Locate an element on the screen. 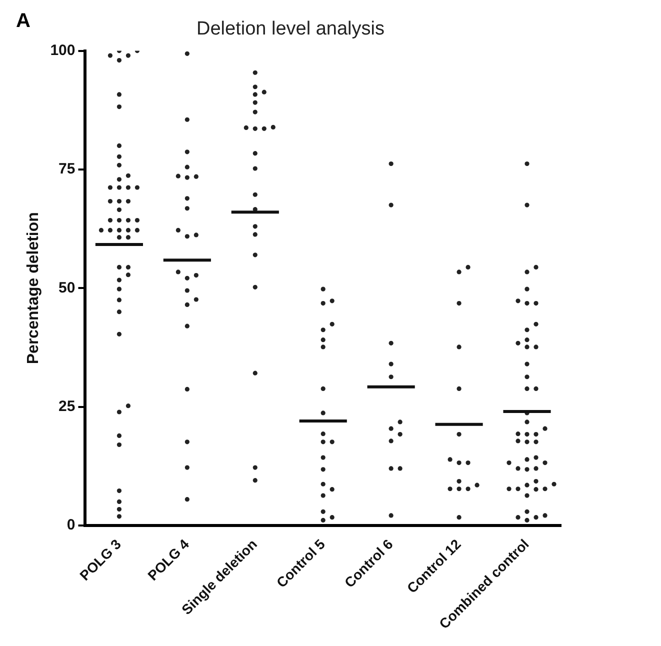 This screenshot has height=646, width=661. y-tick-label: 75 is located at coordinates (67, 169).